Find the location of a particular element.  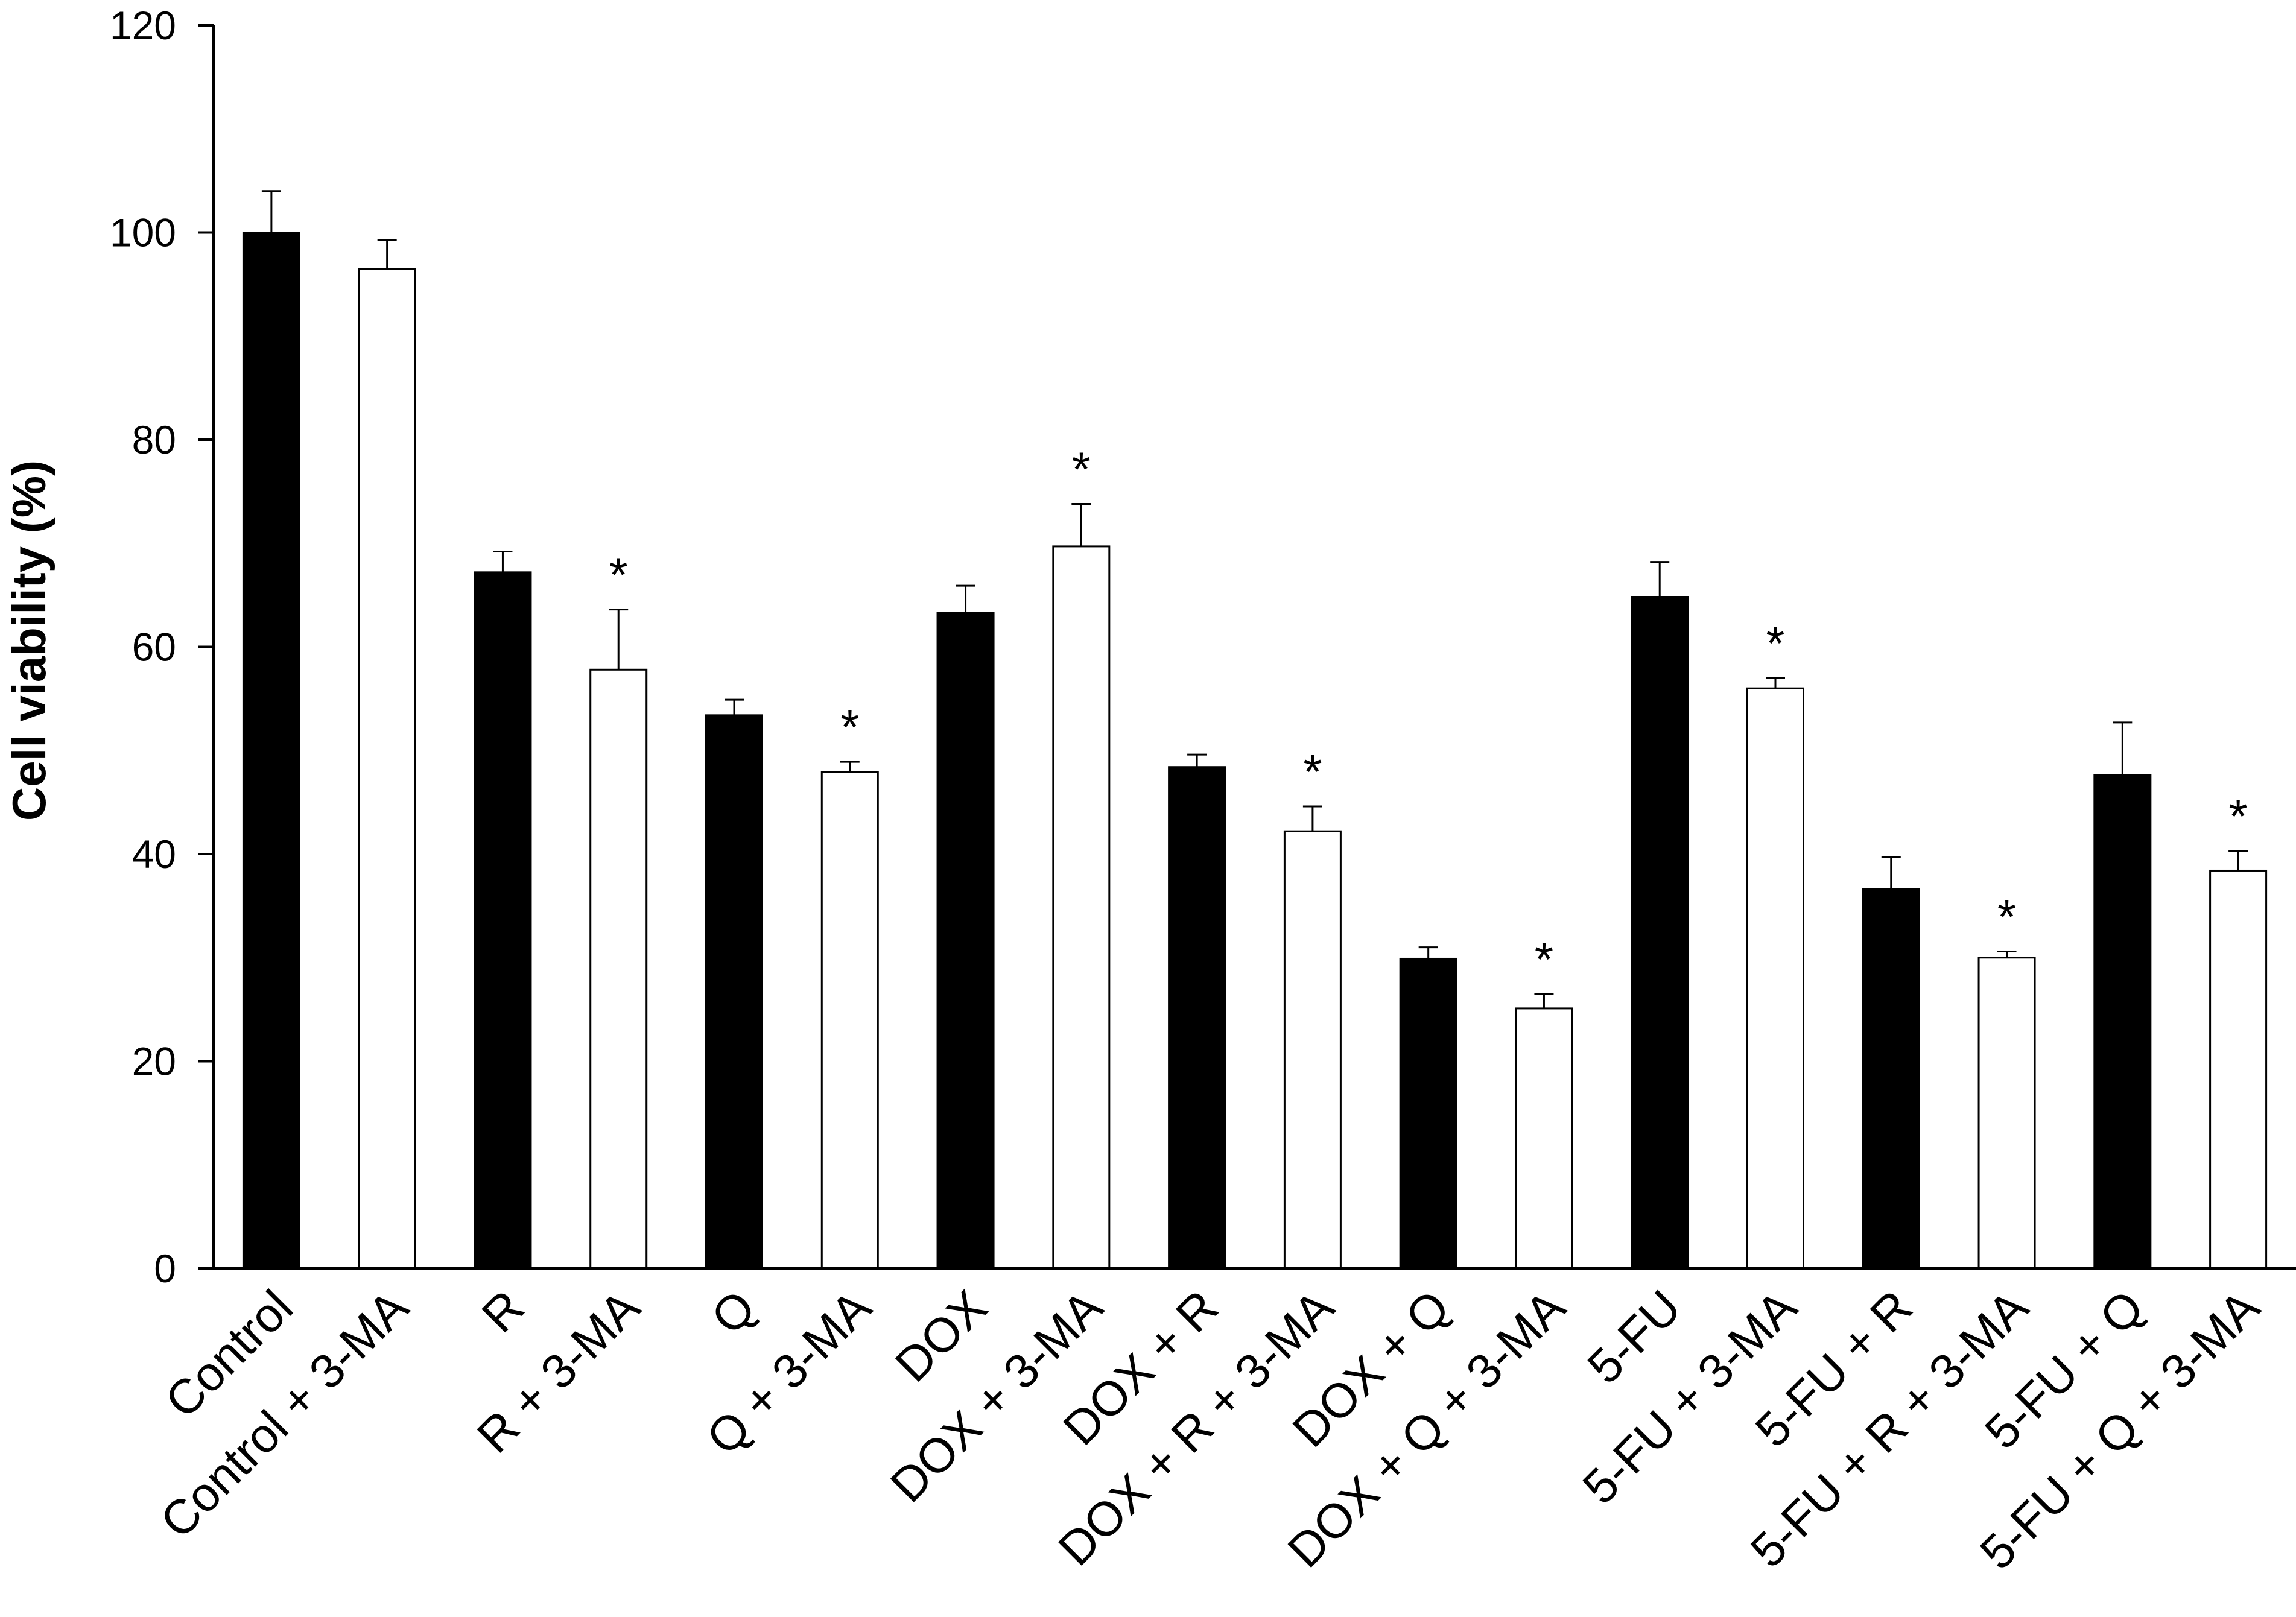

y-tick-label: 100 is located at coordinates (143, 232).